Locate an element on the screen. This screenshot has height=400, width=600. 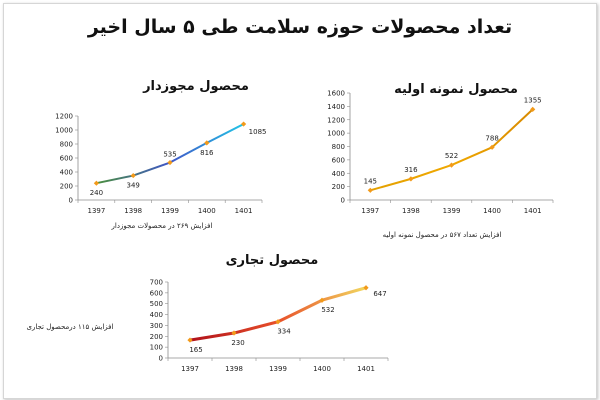
data-label: 349 is located at coordinates (133, 186).